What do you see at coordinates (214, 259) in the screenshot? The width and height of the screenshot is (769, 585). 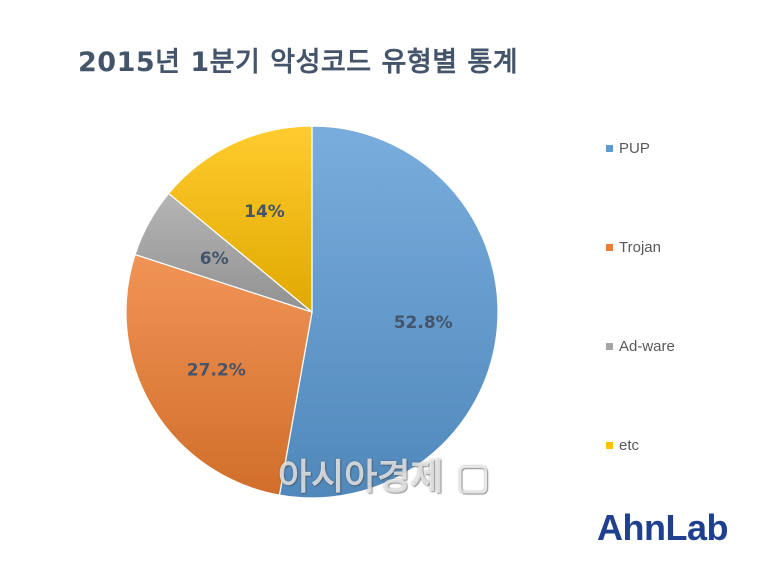 I see `data-label-ad-ware: 6%` at bounding box center [214, 259].